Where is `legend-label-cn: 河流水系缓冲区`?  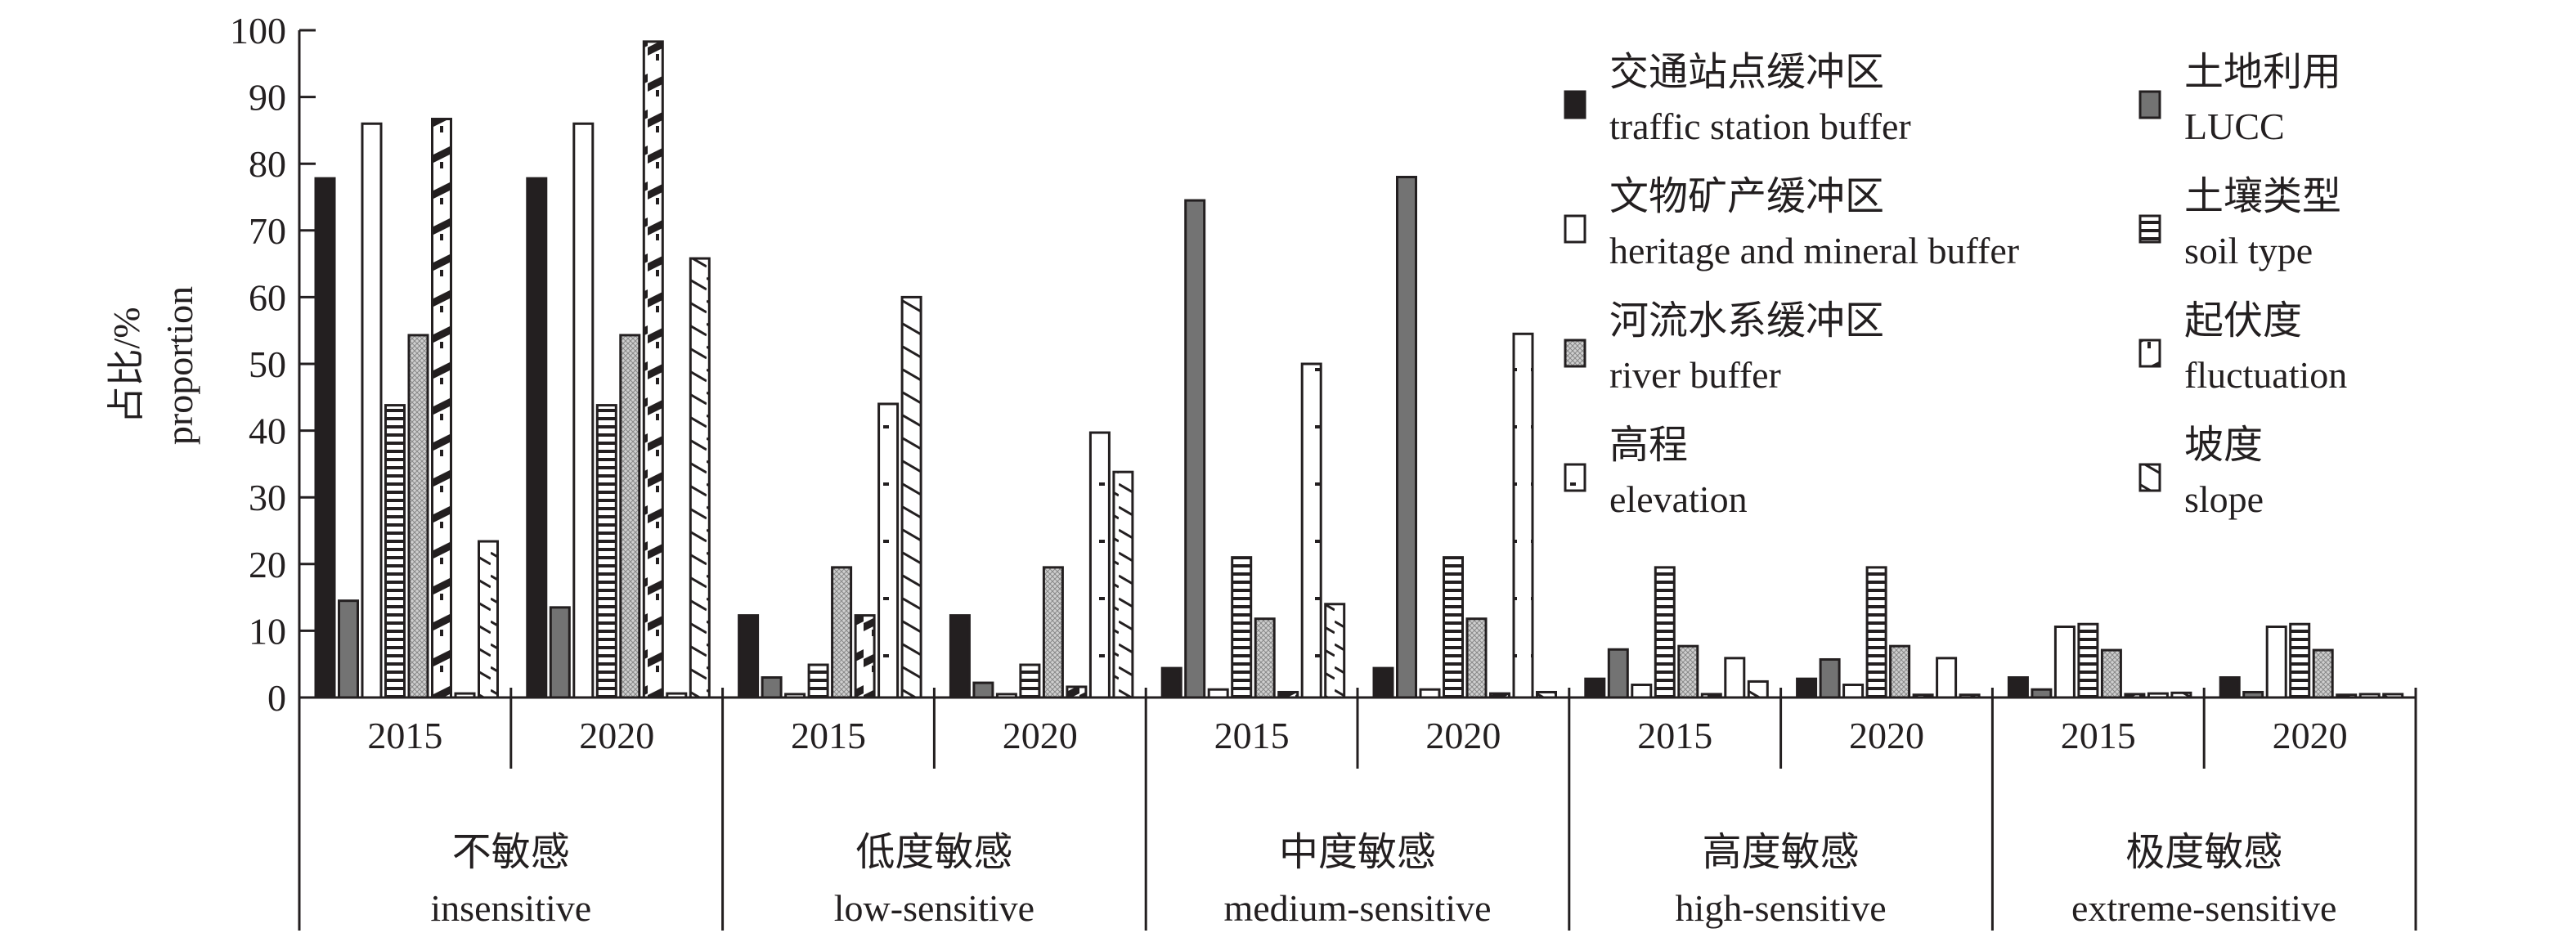
legend-label-cn: 河流水系缓冲区 is located at coordinates (1746, 321).